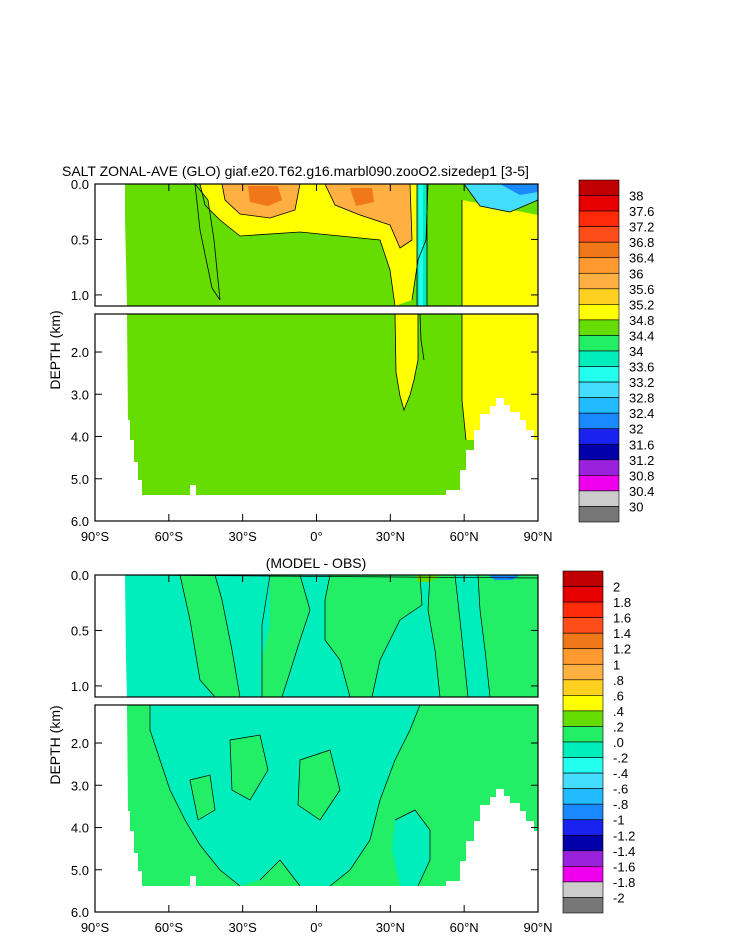  I want to click on y-tick-label: 0.5, so click(80, 630).